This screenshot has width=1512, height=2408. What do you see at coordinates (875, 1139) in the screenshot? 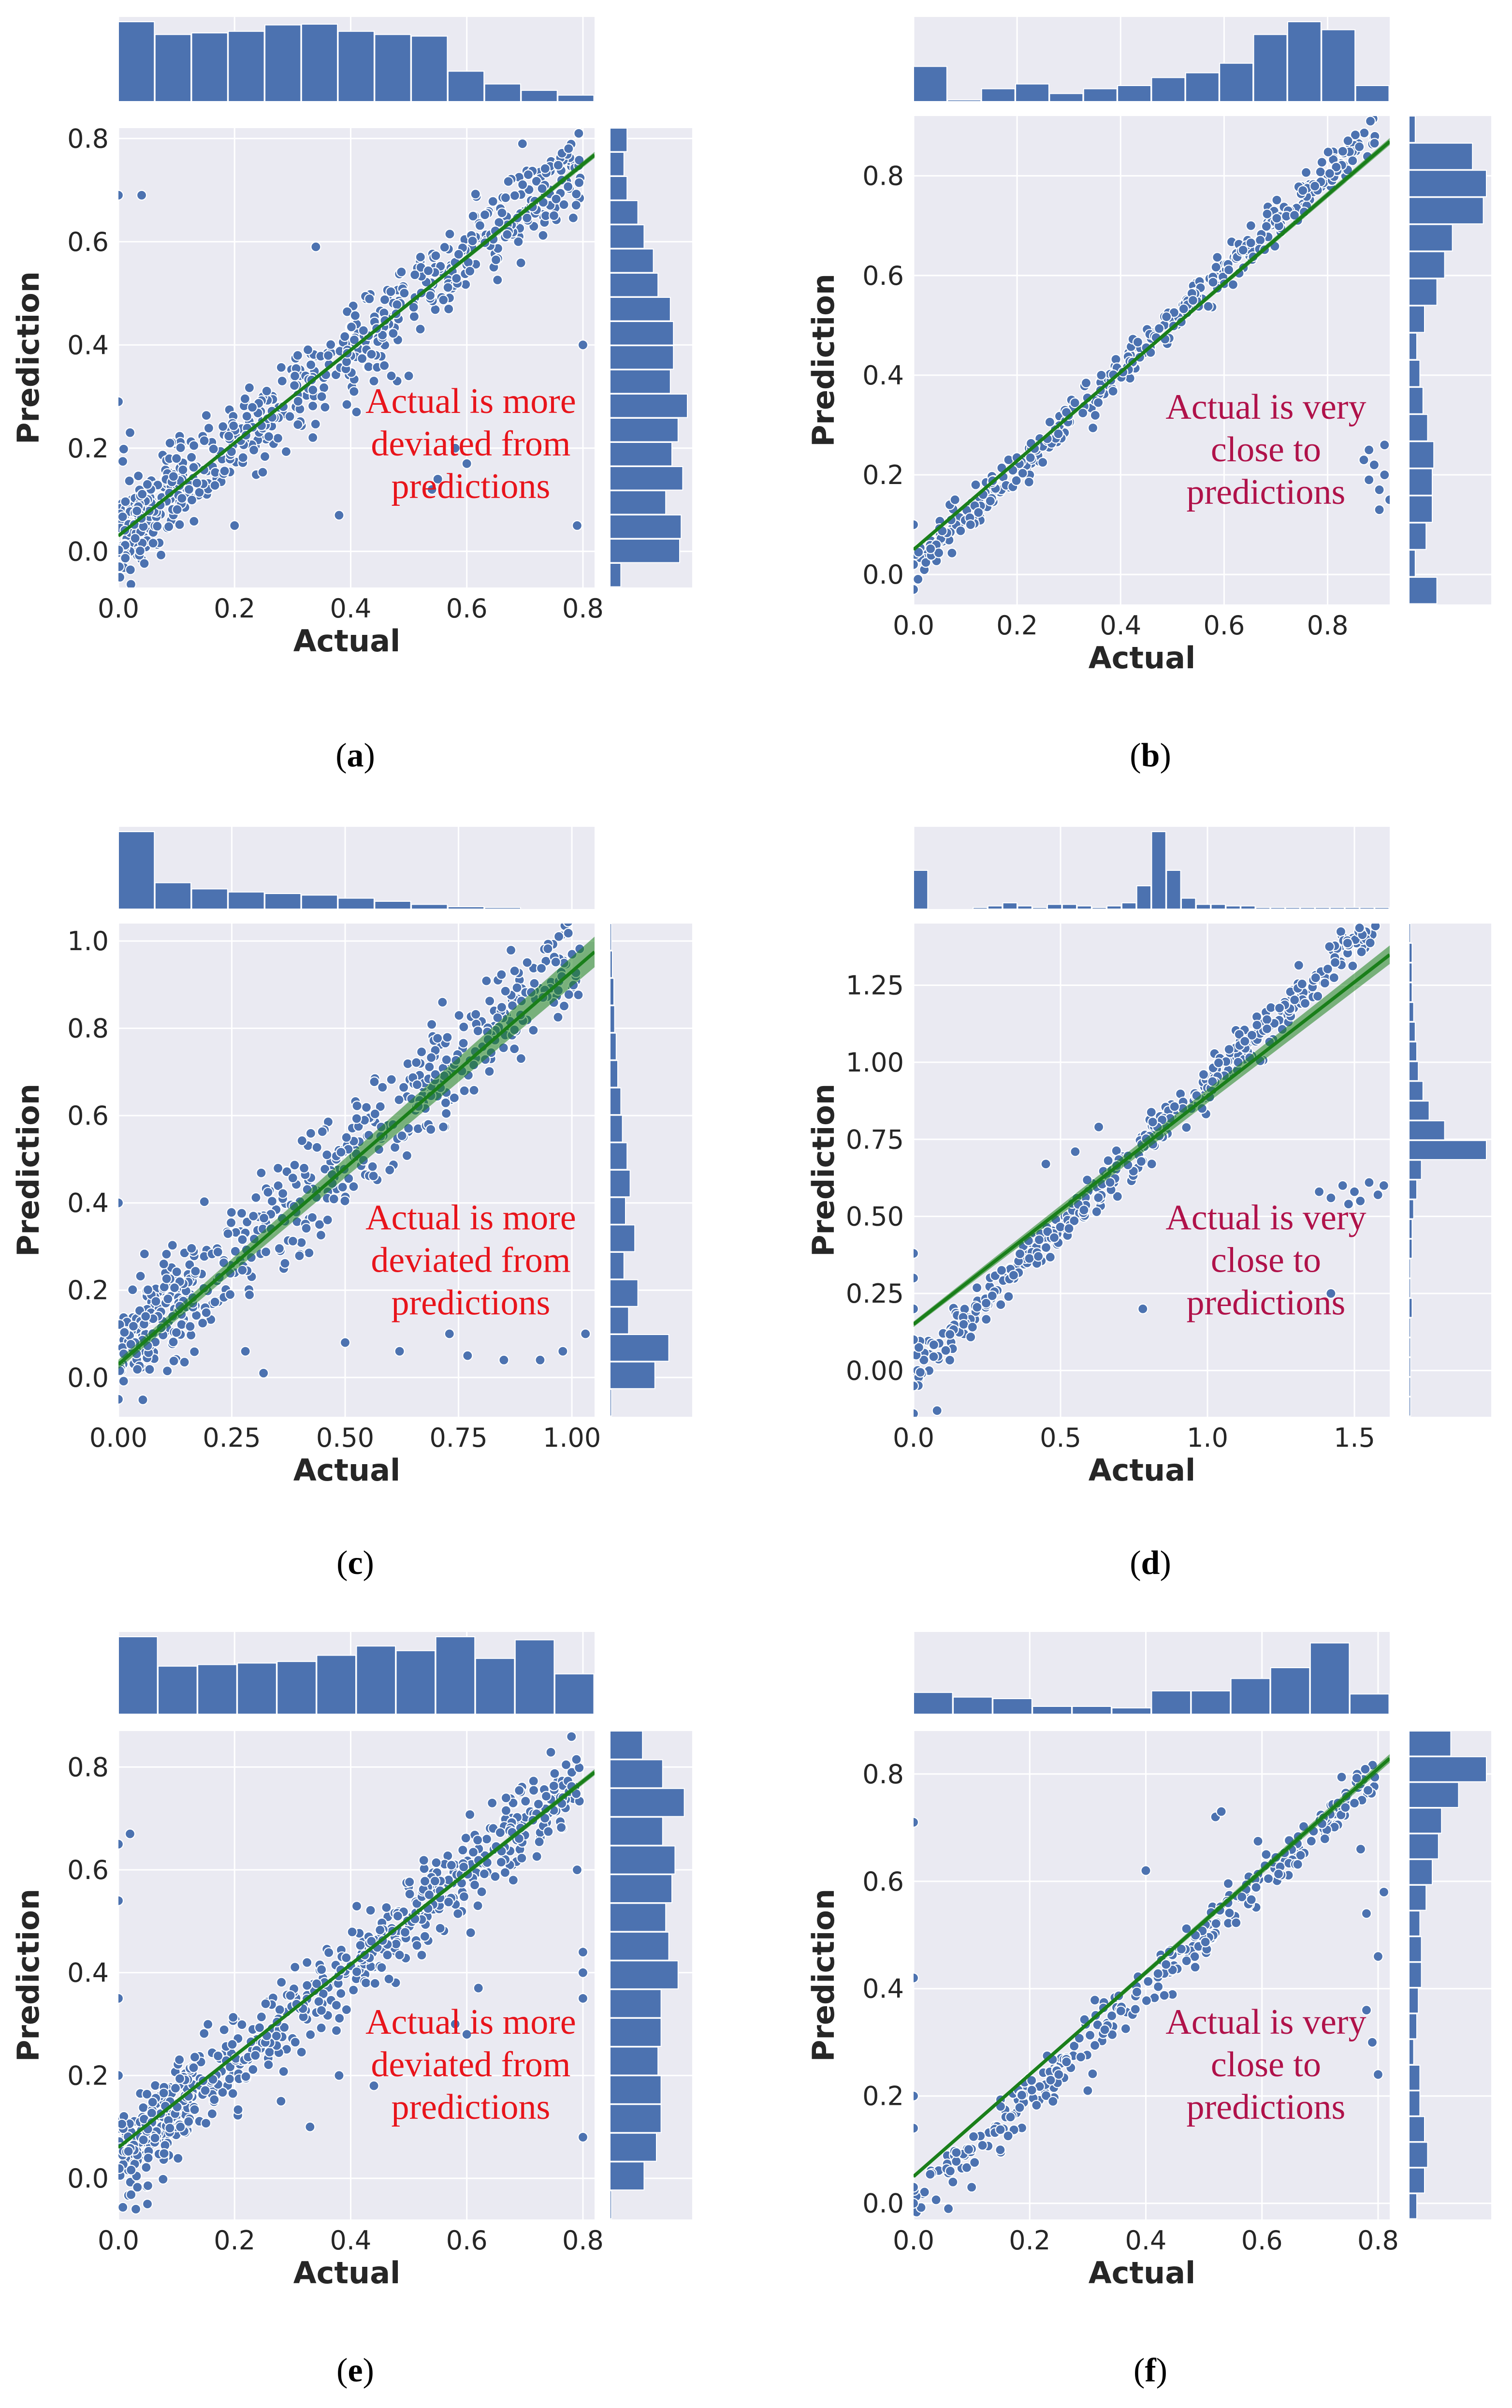
I see `y-tick-label: 0.75` at bounding box center [875, 1139].